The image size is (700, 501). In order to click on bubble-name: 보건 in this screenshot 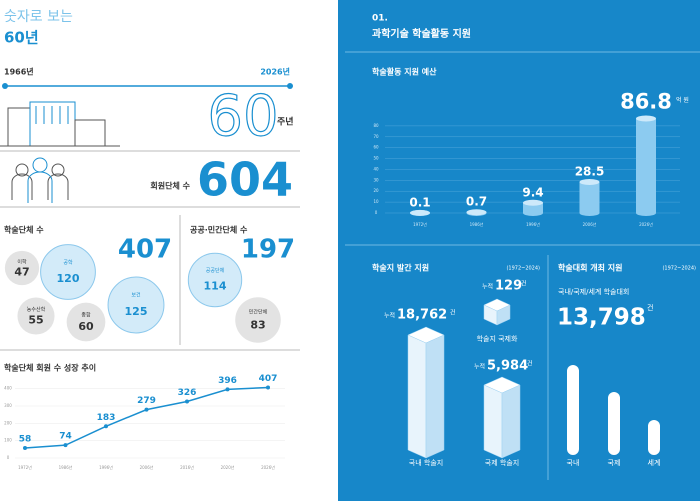, I will do `click(136, 295)`.